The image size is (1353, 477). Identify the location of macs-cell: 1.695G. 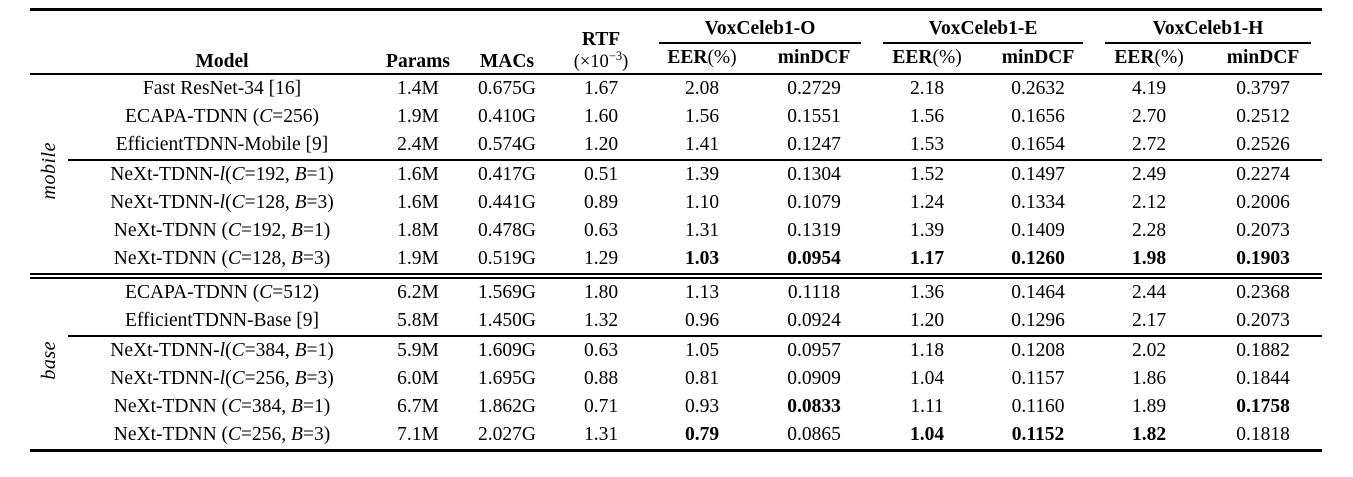
(507, 378).